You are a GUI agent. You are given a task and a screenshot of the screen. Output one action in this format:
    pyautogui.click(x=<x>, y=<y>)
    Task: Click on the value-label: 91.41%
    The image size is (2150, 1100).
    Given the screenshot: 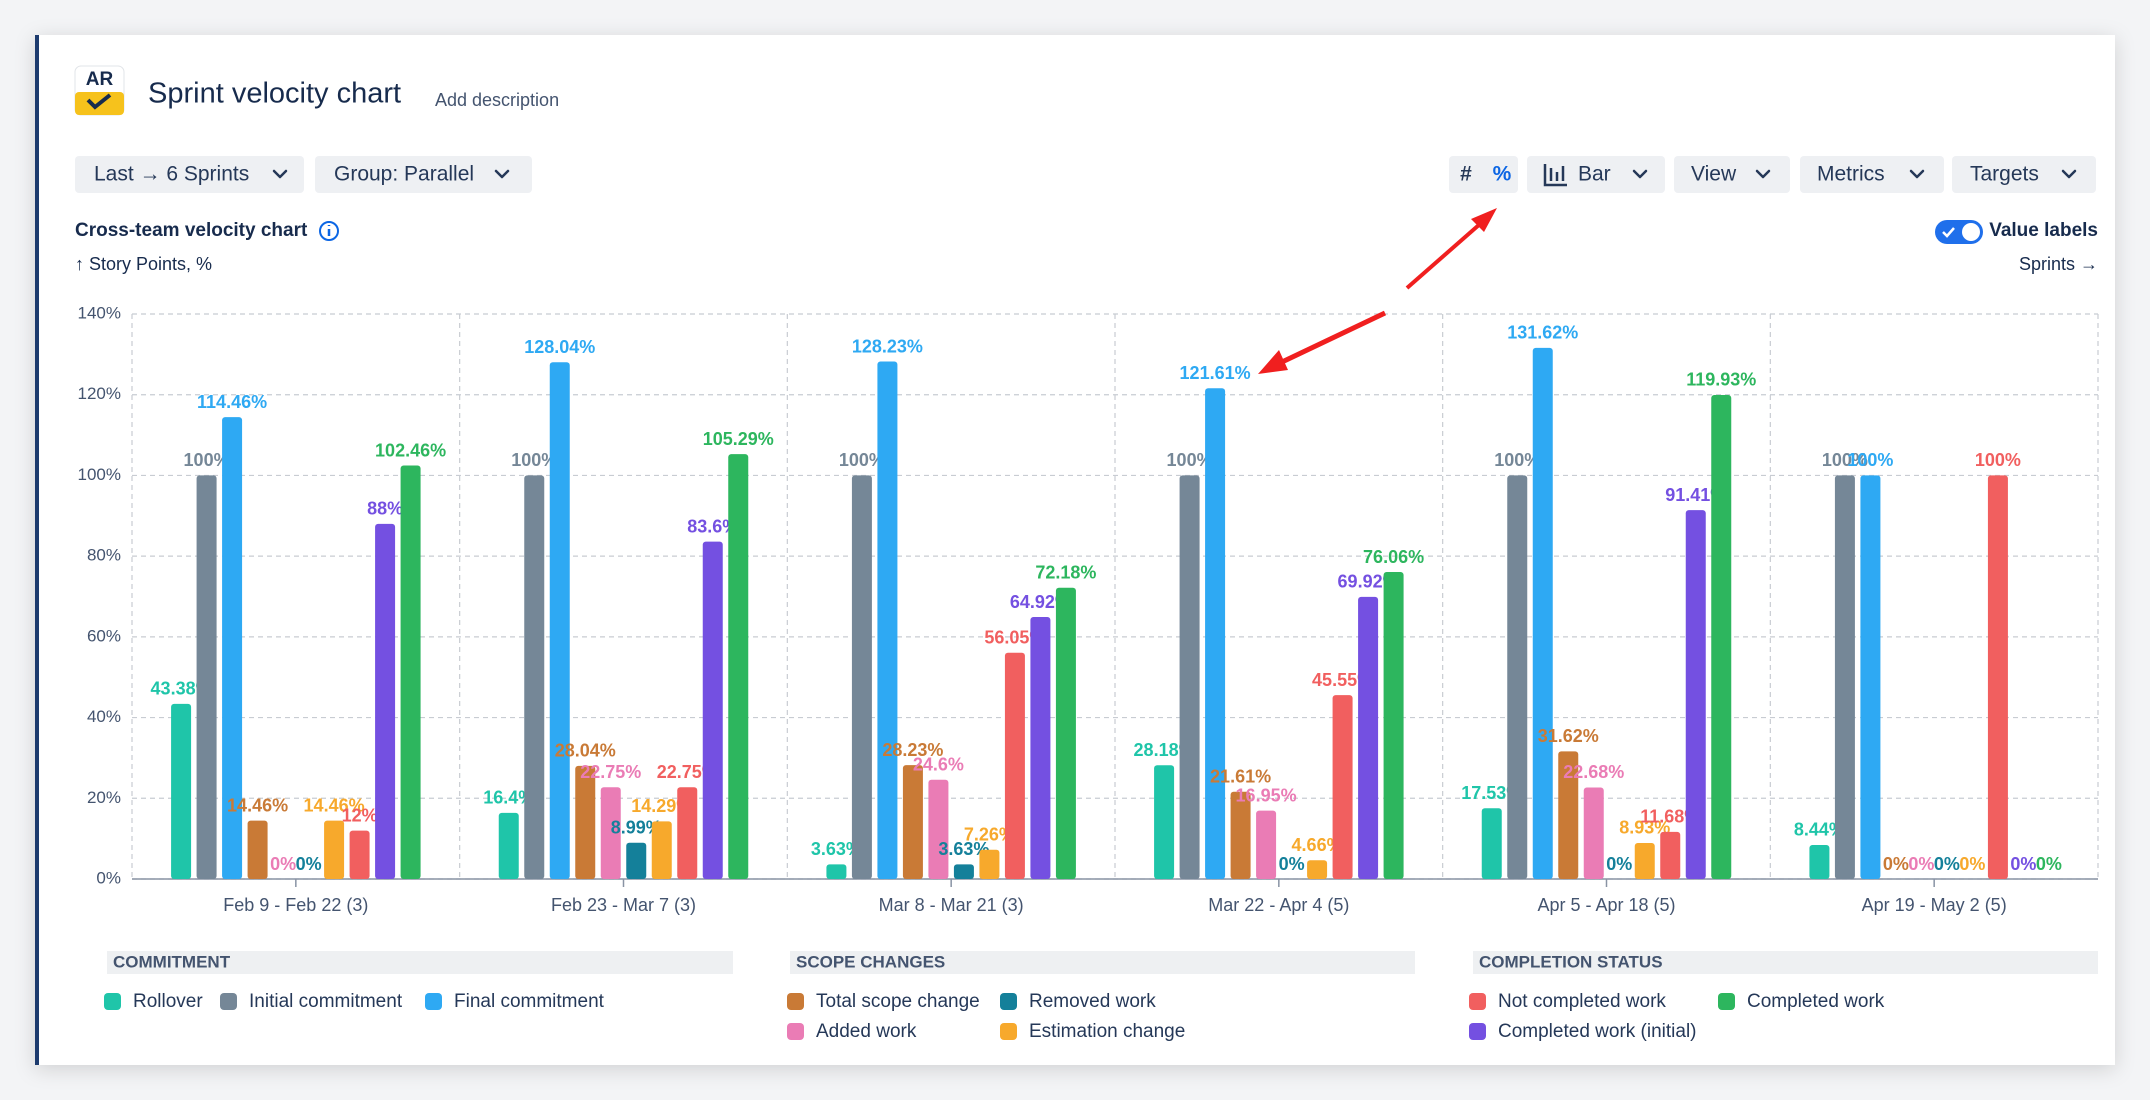 What is the action you would take?
    pyautogui.click(x=1695, y=495)
    